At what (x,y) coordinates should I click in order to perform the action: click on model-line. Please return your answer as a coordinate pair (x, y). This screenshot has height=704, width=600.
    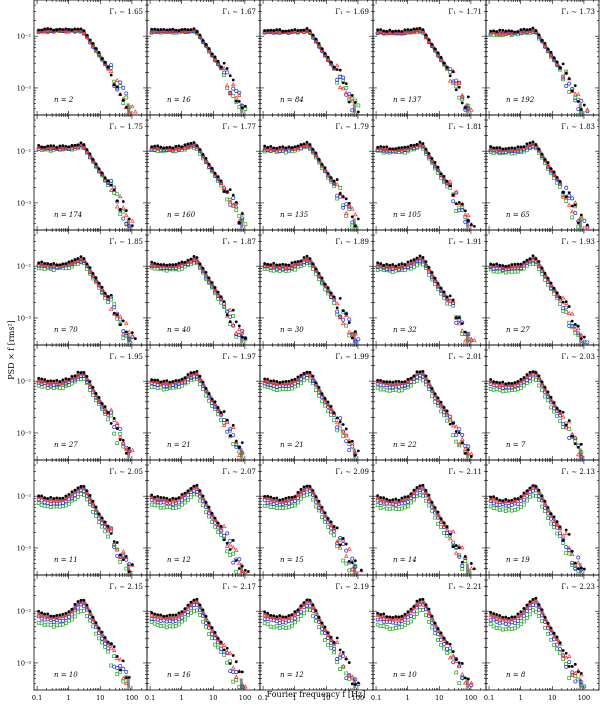
    Looking at the image, I should click on (580, 223).